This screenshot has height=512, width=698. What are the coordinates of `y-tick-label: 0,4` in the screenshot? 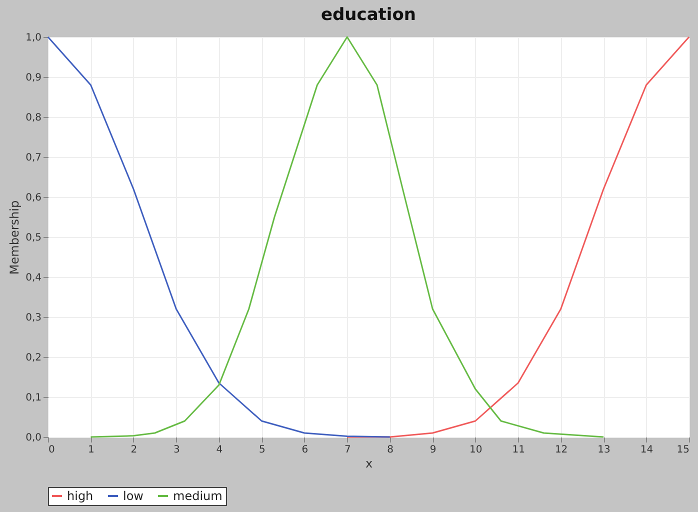 It's located at (34, 278).